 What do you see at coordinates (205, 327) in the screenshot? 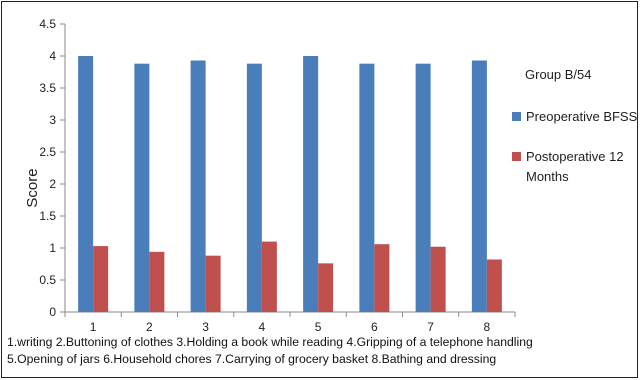
I see `x-tick-label: 3` at bounding box center [205, 327].